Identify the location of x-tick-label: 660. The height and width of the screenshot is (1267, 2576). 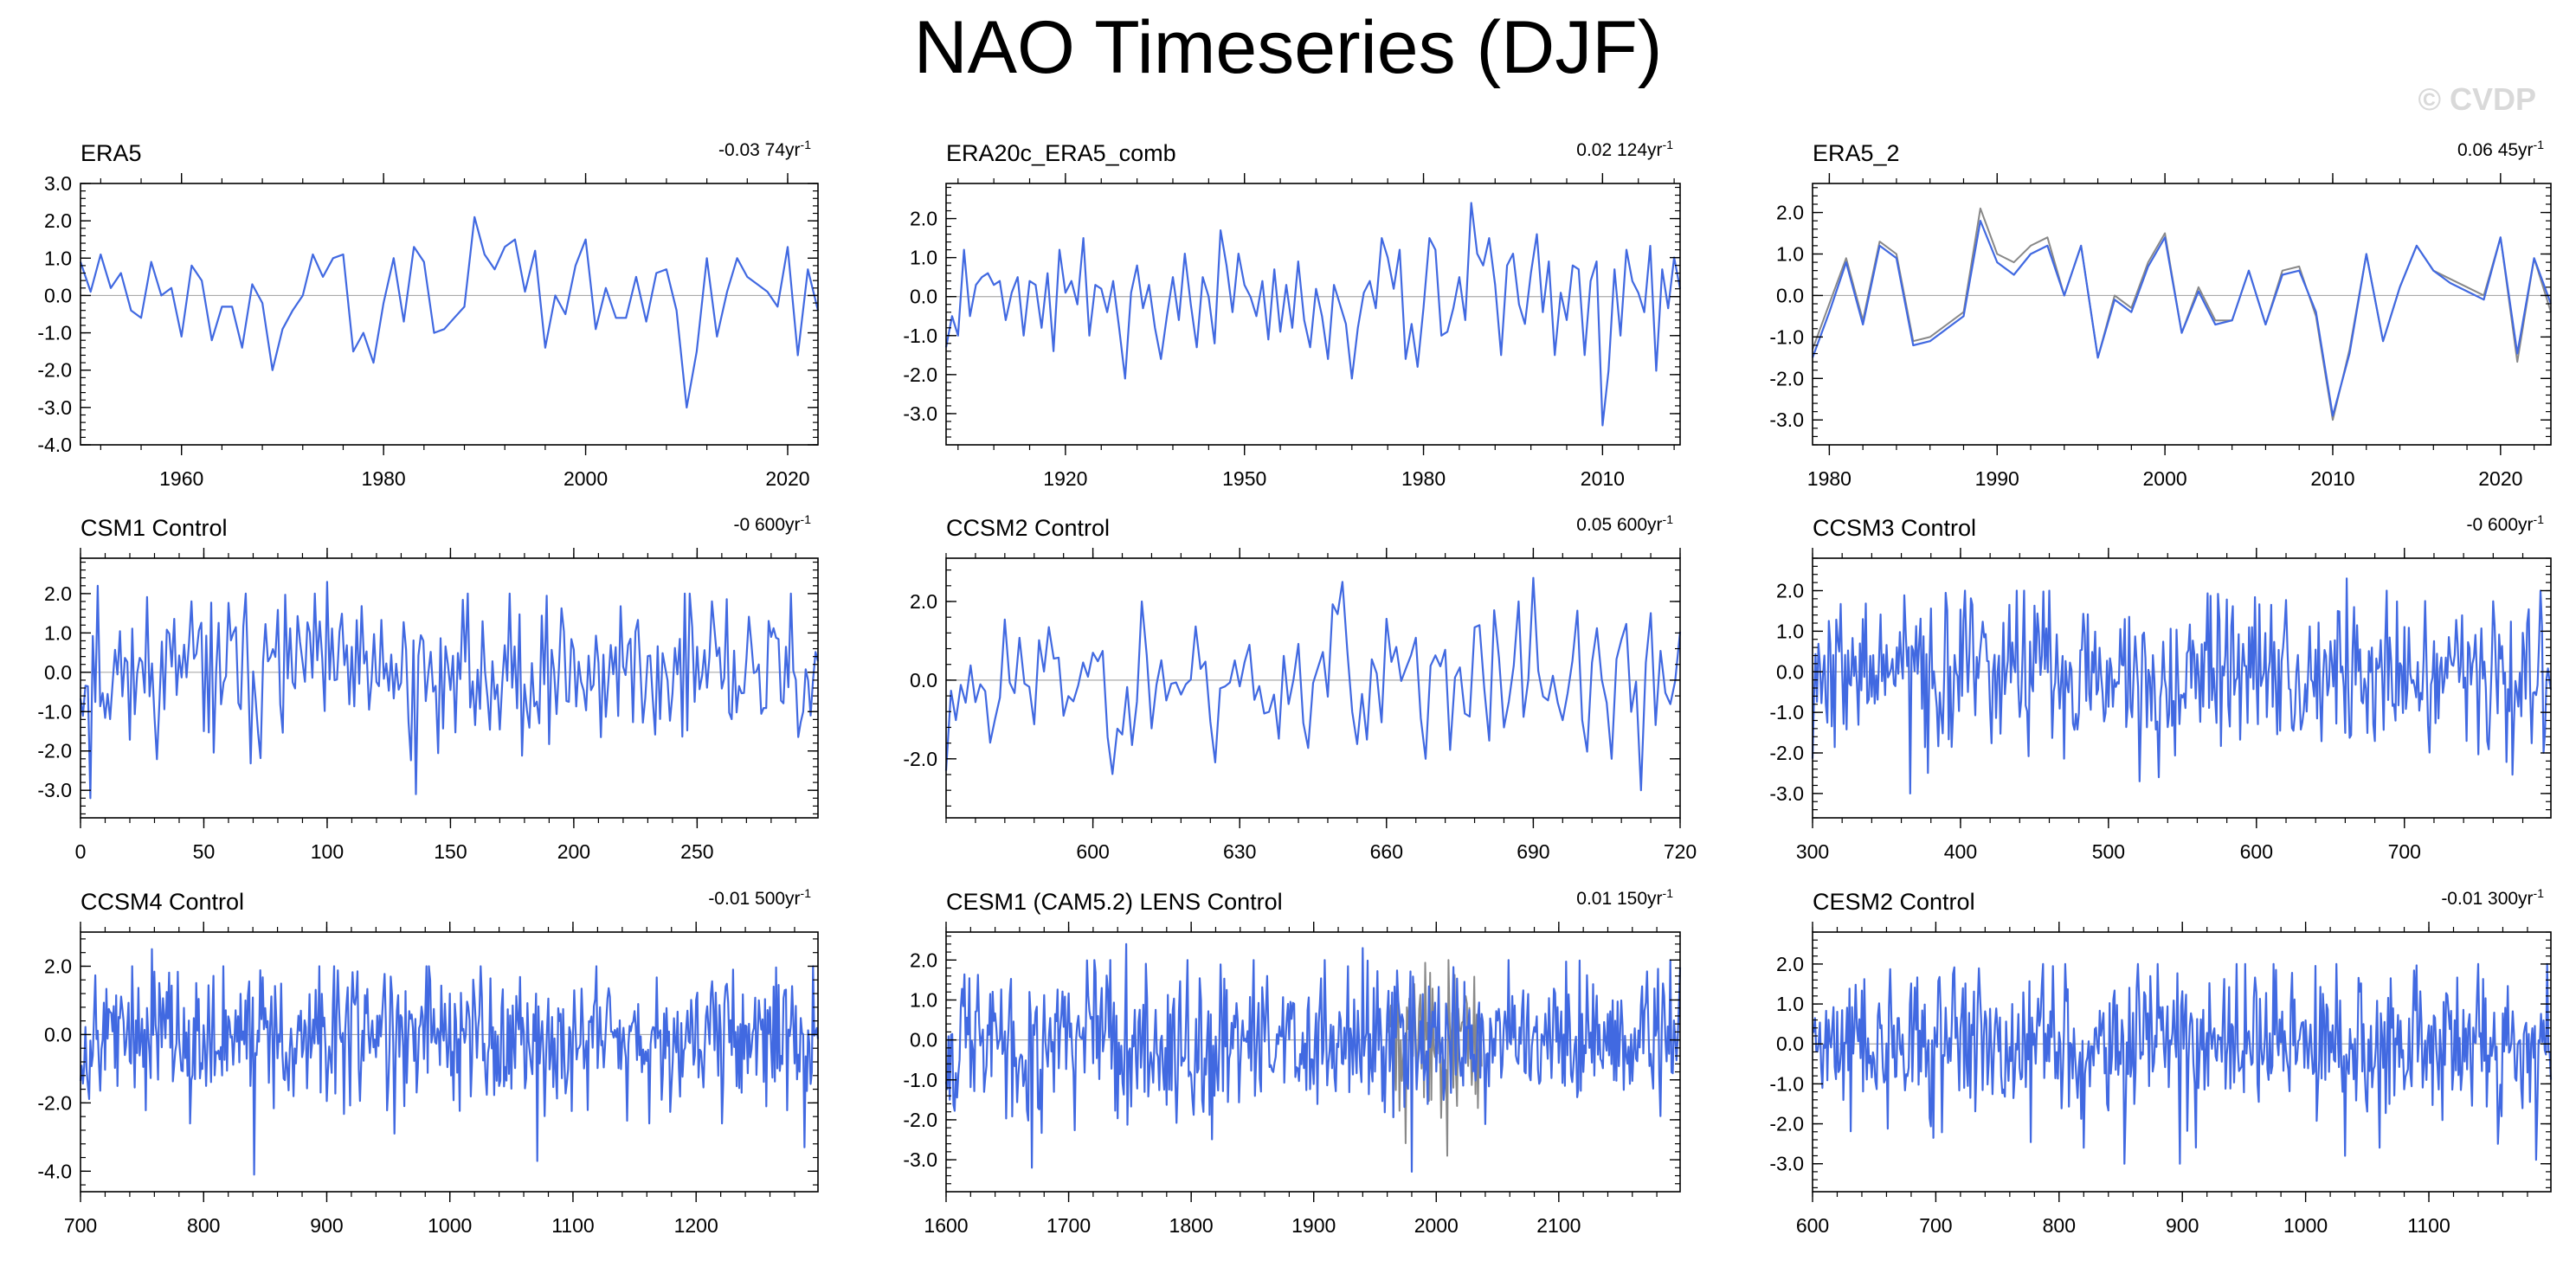
(1386, 852).